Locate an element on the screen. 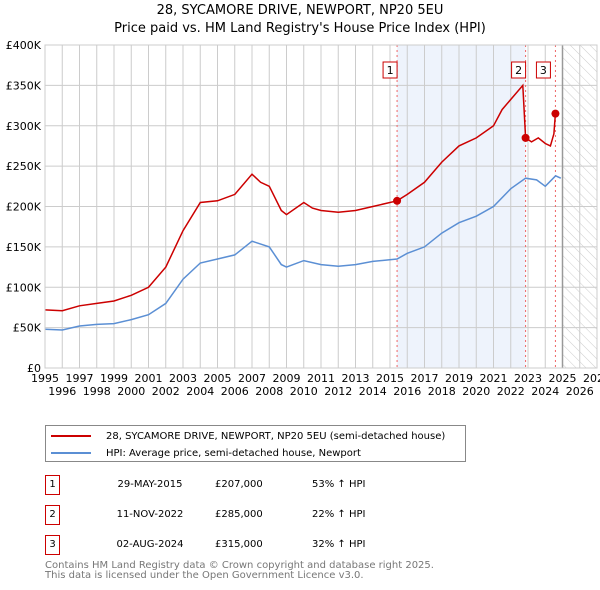 This screenshot has height=590, width=600. x-tick-label: 1999 is located at coordinates (114, 378).